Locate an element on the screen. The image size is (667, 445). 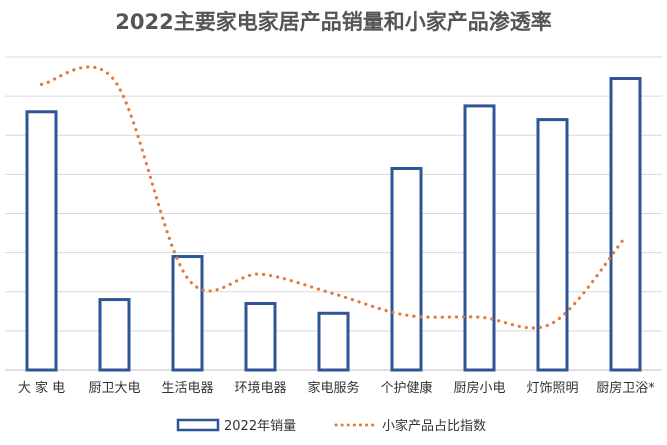
x-tick-label: 大 家 电 is located at coordinates (41, 388).